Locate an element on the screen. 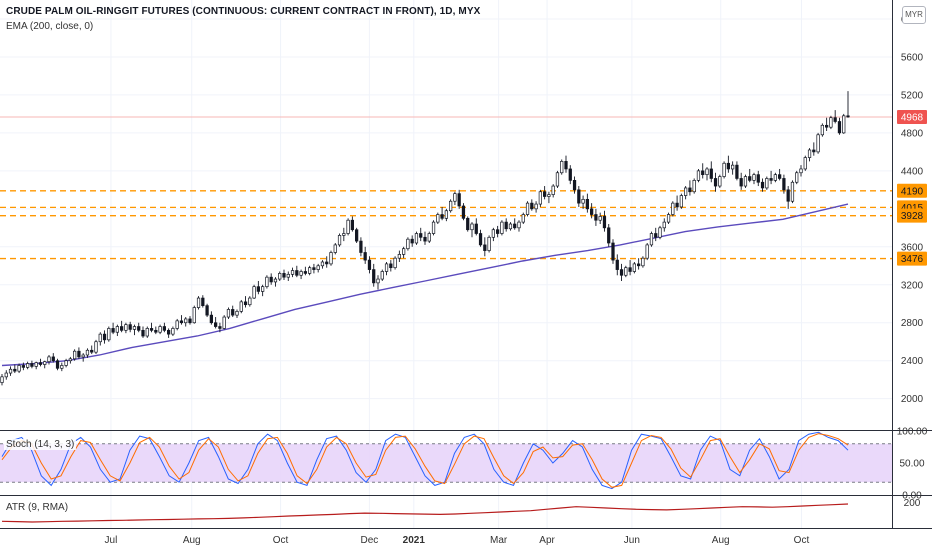 The width and height of the screenshot is (932, 555). level-badge: 4190 is located at coordinates (912, 191).